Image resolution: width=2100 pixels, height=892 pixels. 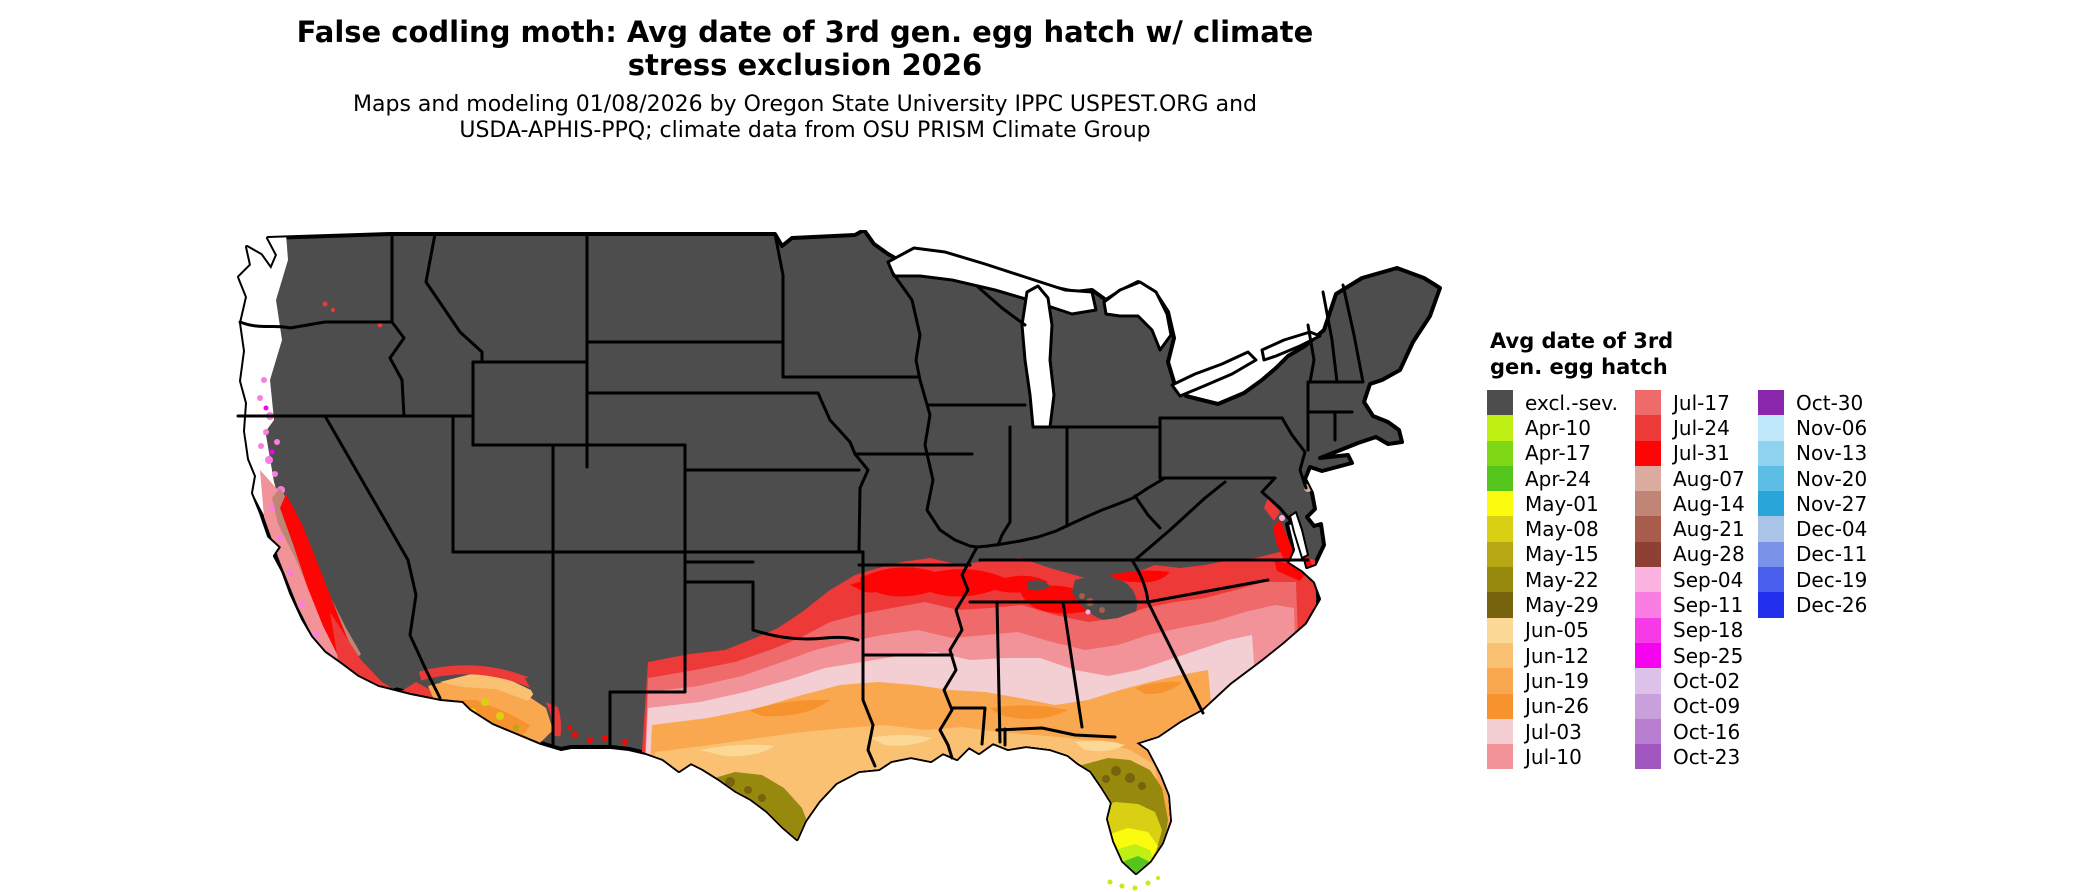 I want to click on legend-label: Jun-26, so click(x=1557, y=706).